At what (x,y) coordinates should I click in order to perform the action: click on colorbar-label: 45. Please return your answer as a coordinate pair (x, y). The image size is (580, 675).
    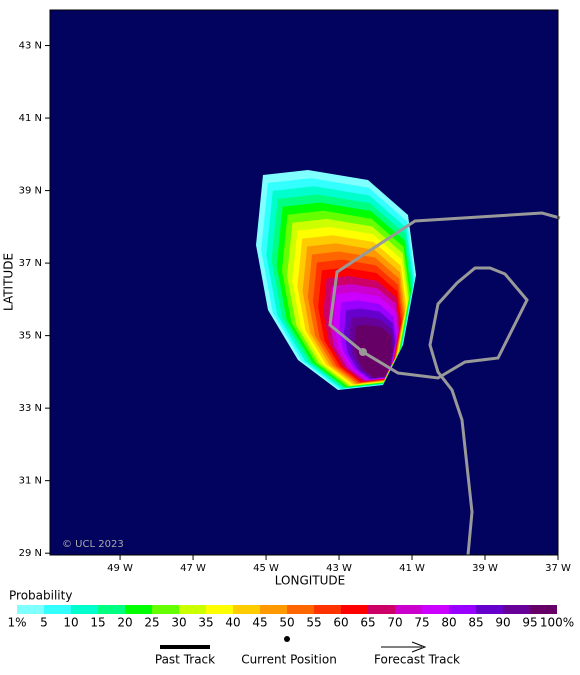
    Looking at the image, I should click on (259, 623).